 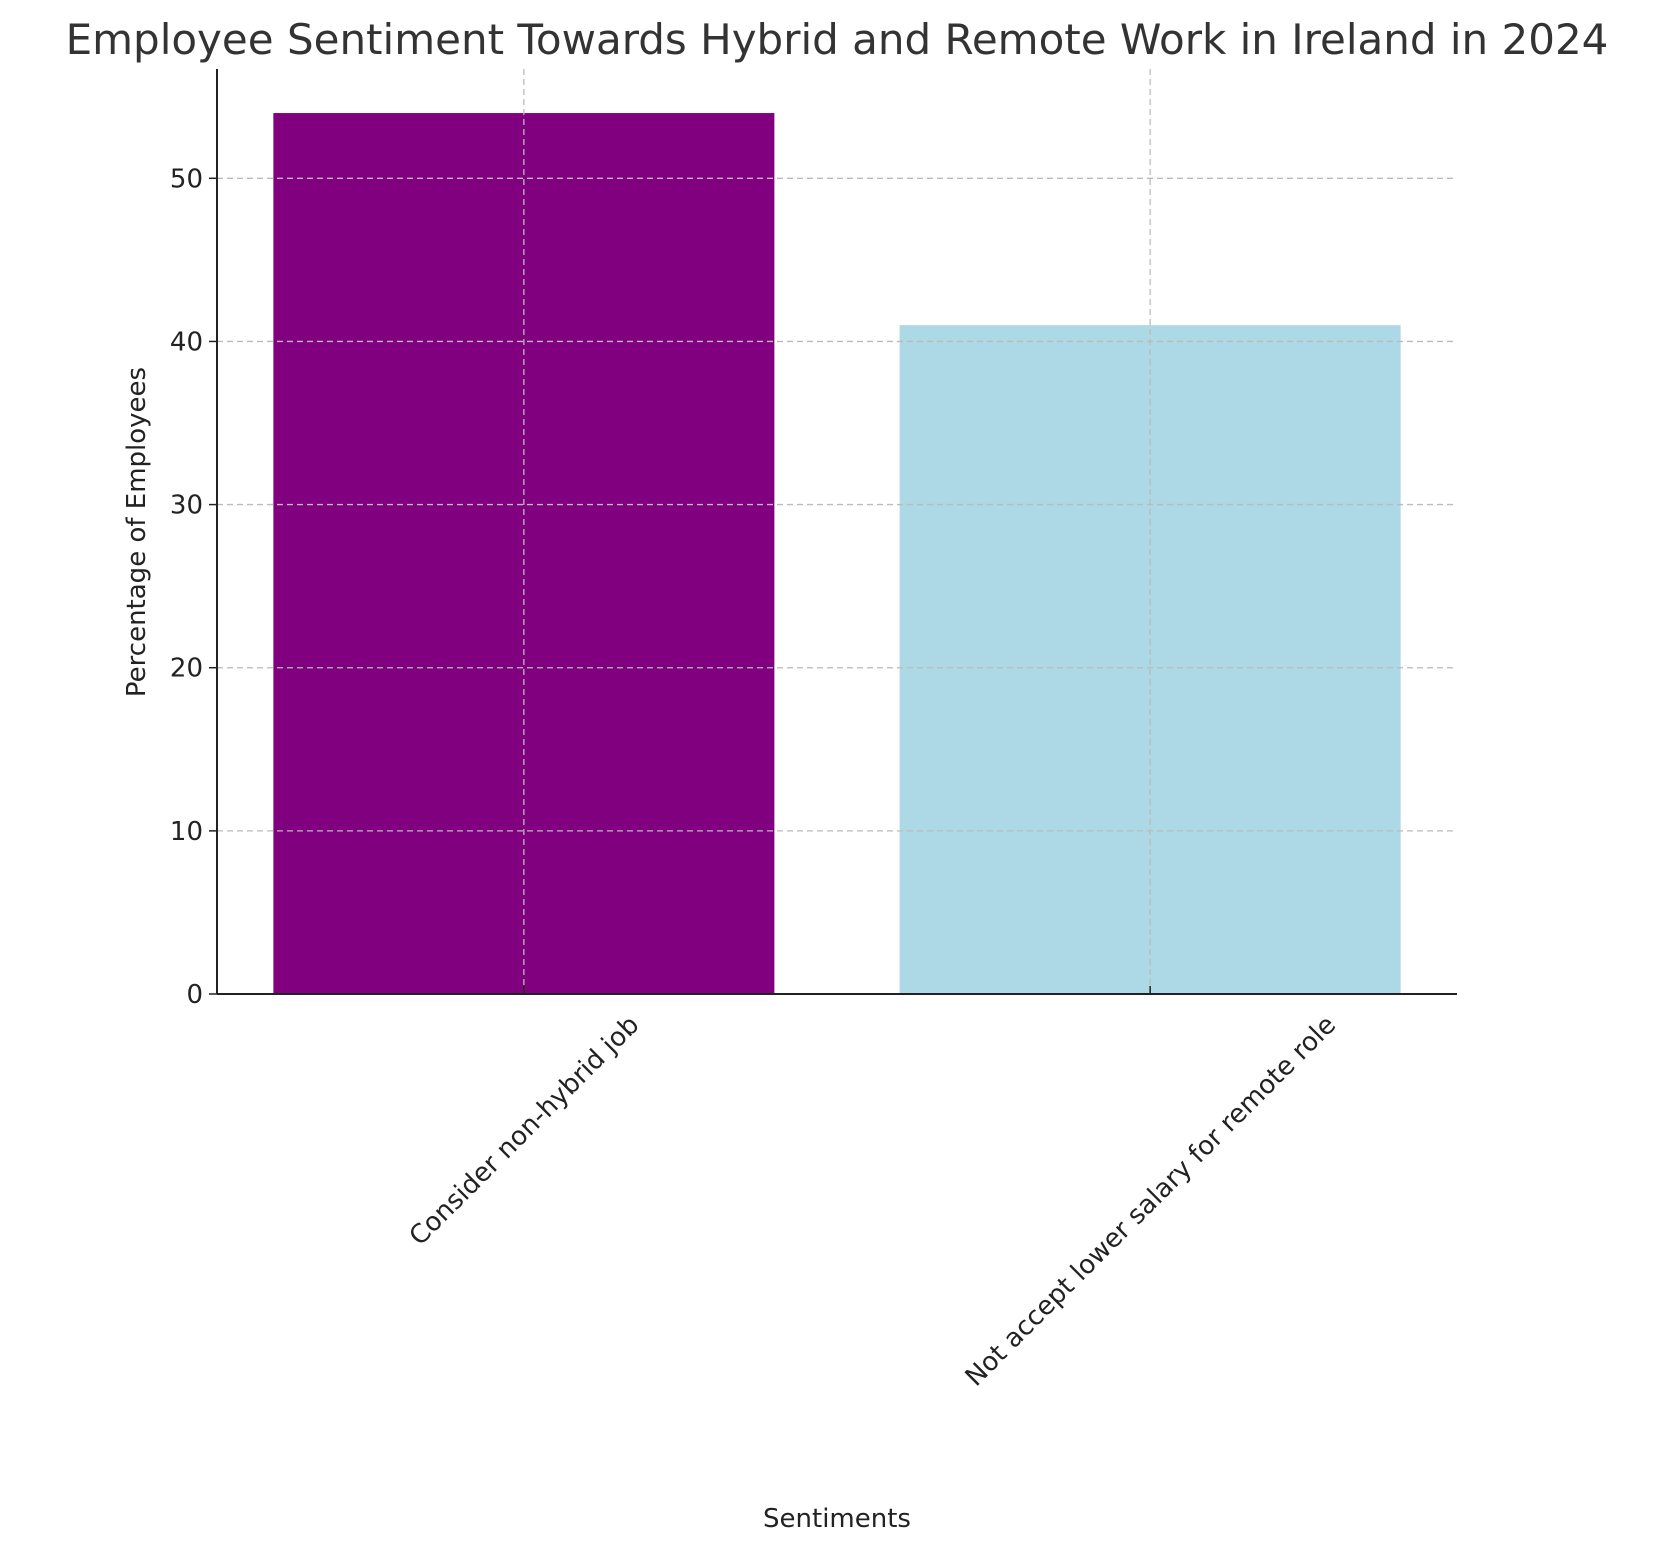 What do you see at coordinates (194, 995) in the screenshot?
I see `y-tick-label: 0` at bounding box center [194, 995].